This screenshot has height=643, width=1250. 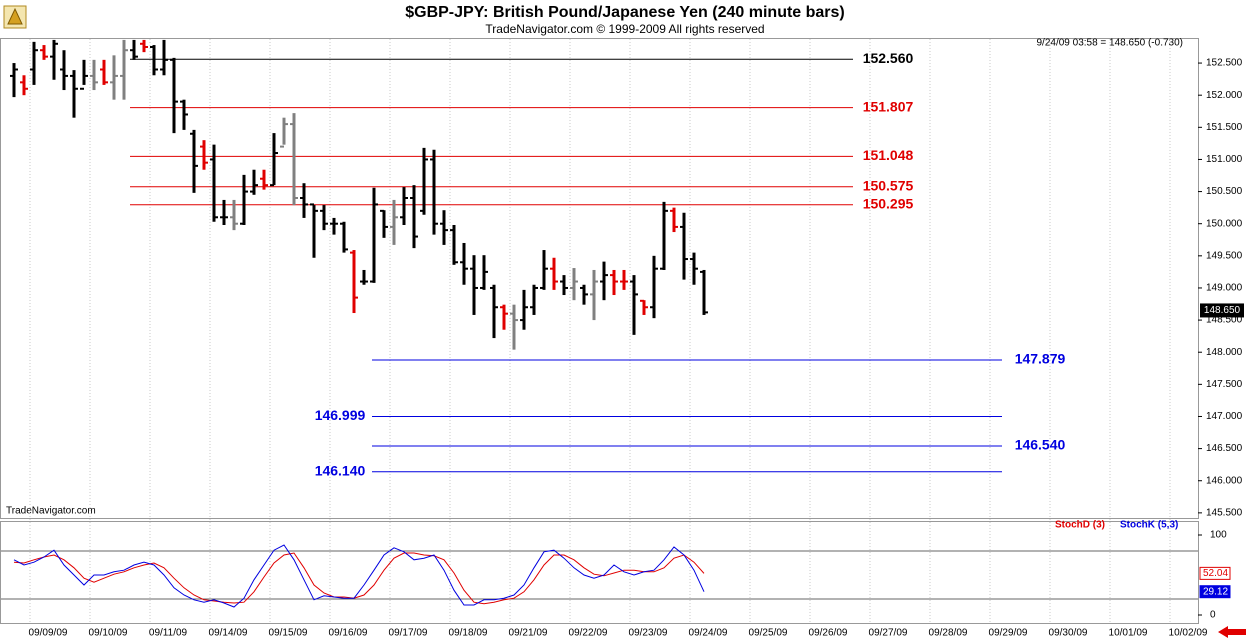 I want to click on y-tick-label: 0, so click(x=1213, y=615).